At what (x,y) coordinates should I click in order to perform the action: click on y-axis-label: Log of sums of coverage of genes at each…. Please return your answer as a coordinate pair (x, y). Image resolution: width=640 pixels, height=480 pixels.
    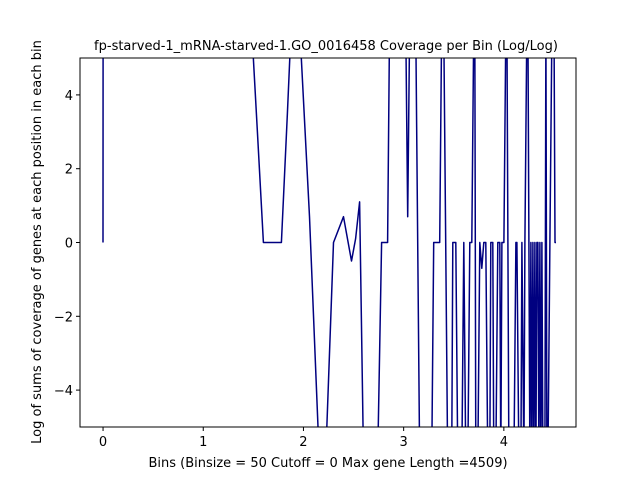
    Looking at the image, I should click on (37, 242).